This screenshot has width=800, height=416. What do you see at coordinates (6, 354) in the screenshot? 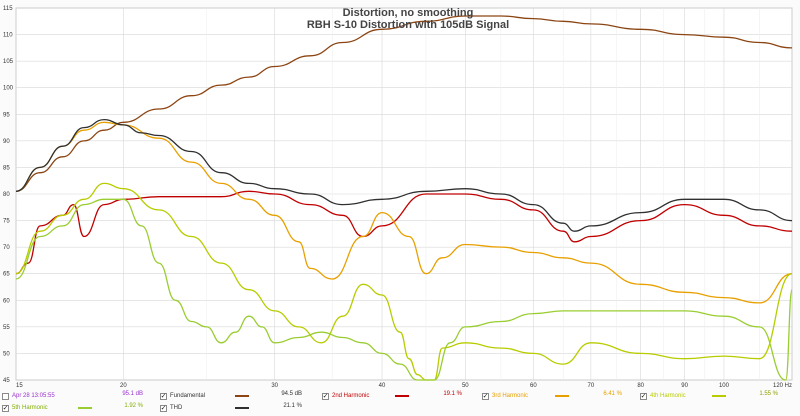
I see `y-tick-label: 50` at bounding box center [6, 354].